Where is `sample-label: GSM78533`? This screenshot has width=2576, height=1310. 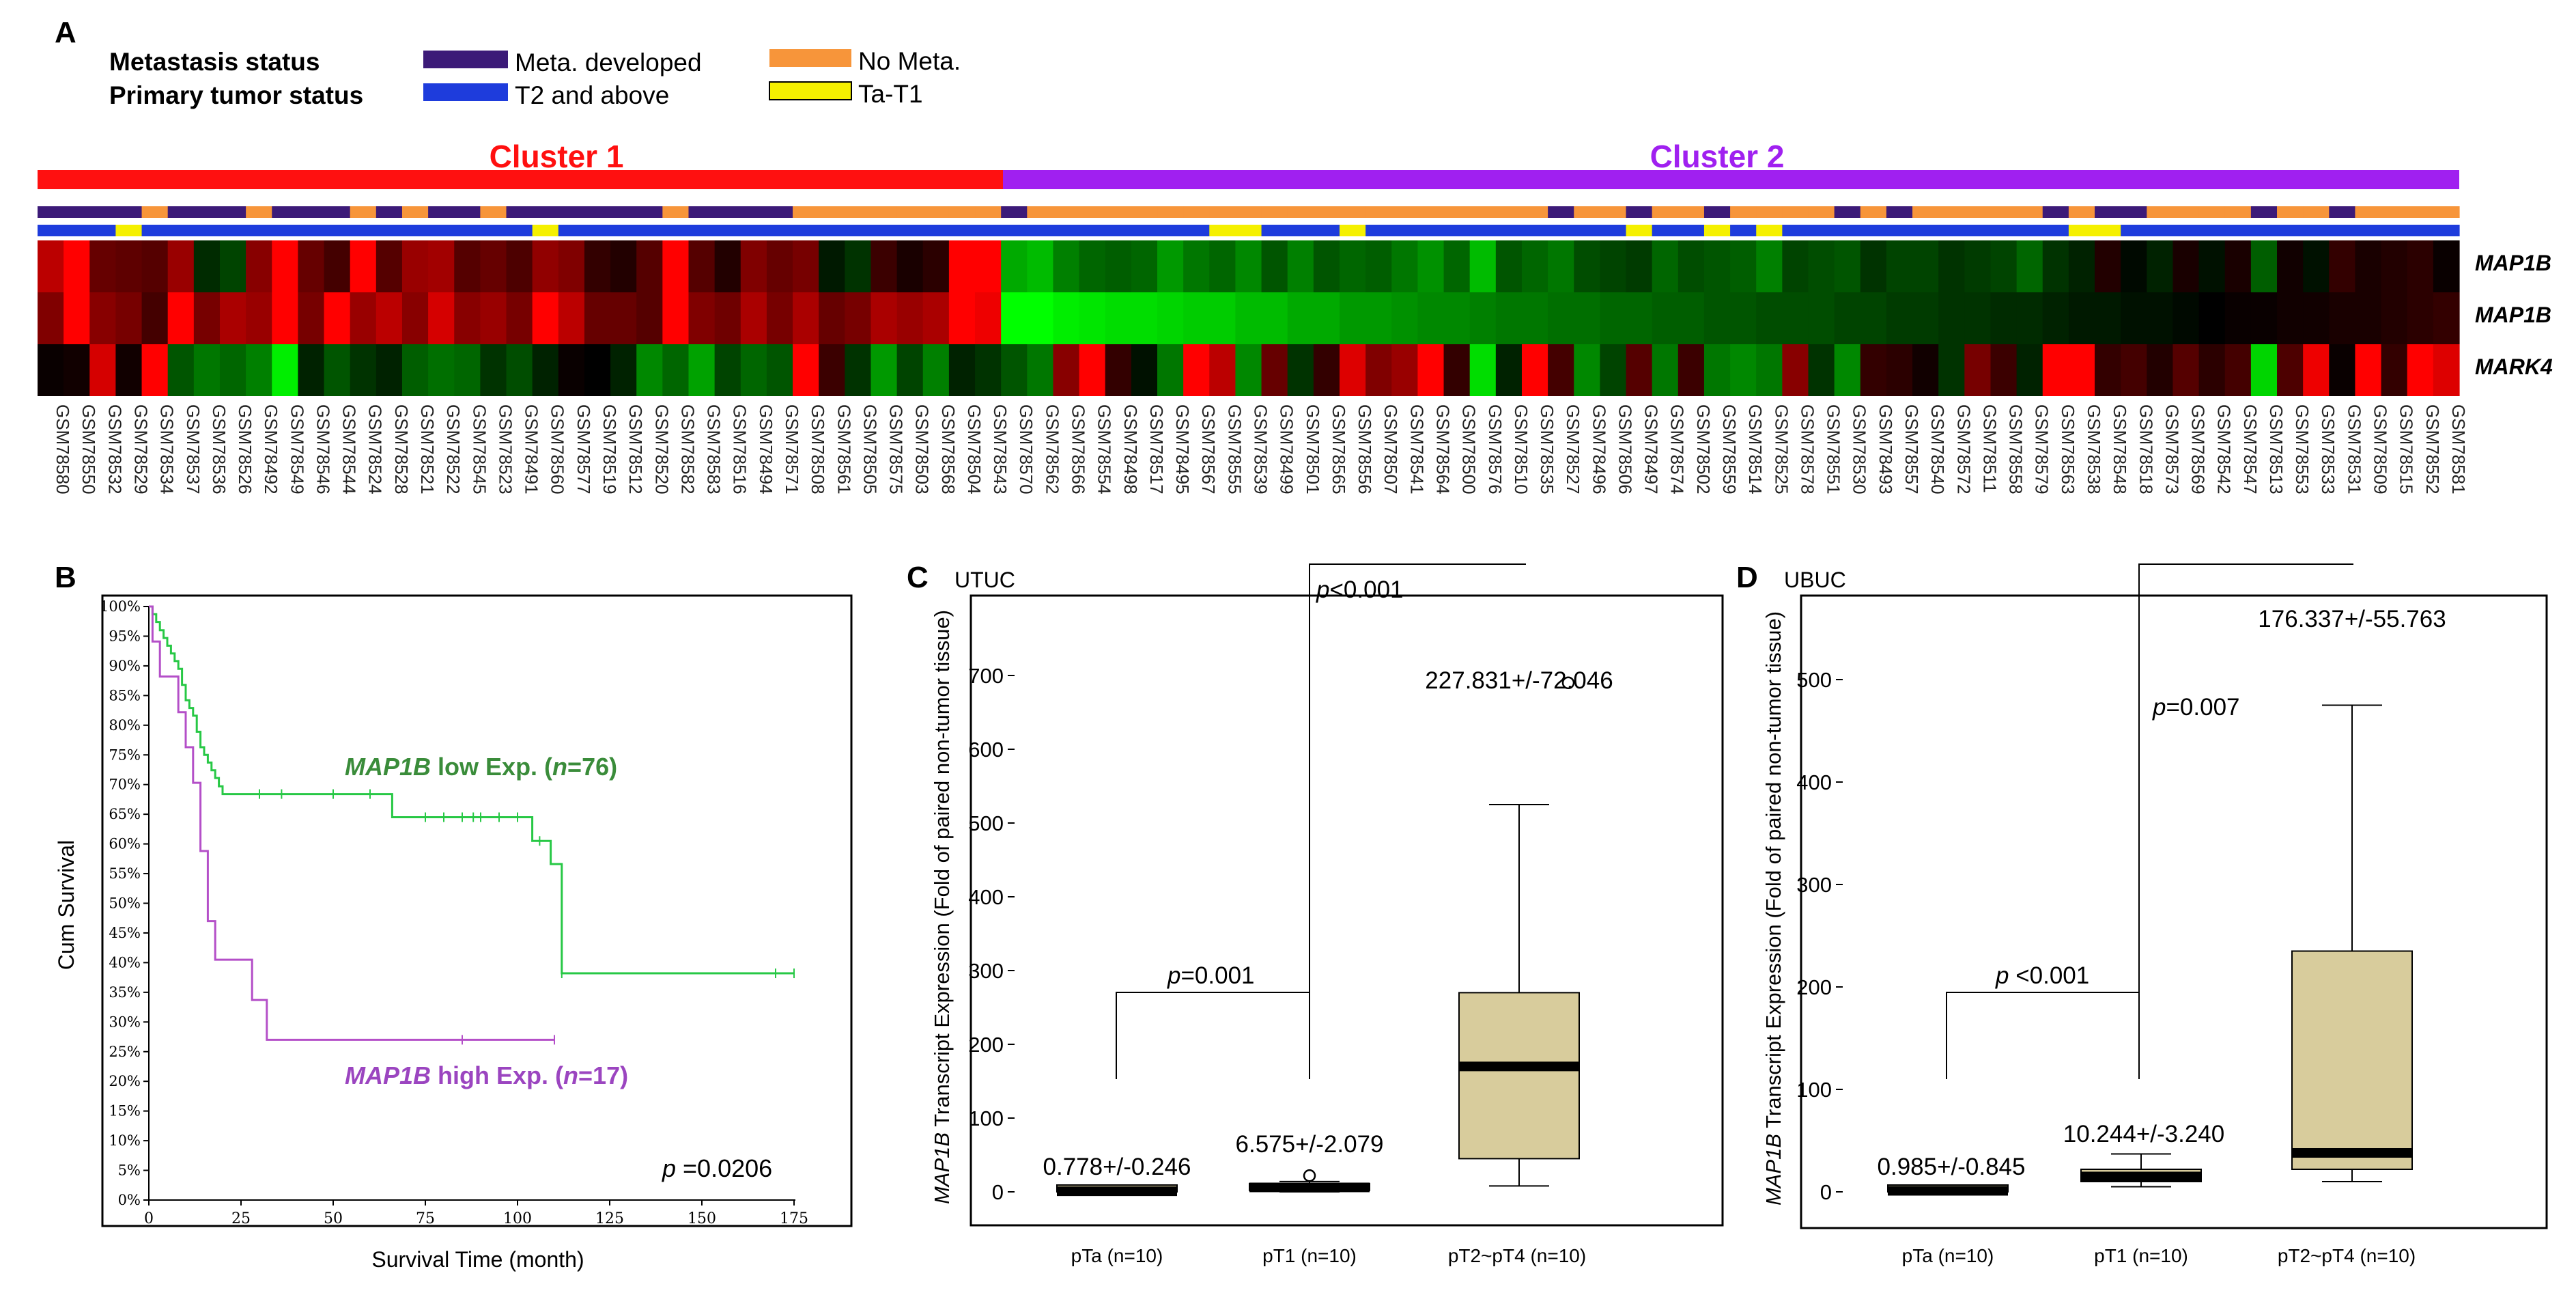
sample-label: GSM78533 is located at coordinates (2328, 449).